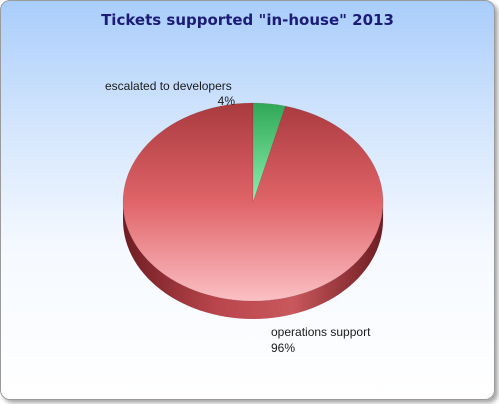 Image resolution: width=499 pixels, height=404 pixels. Describe the element at coordinates (283, 348) in the screenshot. I see `slice-percent-operations: 96%` at that location.